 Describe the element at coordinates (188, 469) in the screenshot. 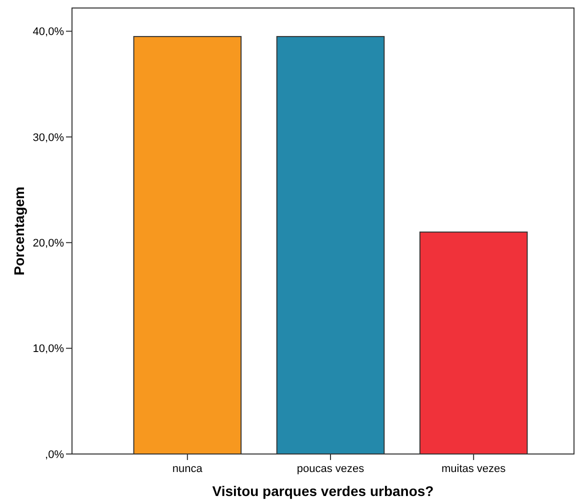

I see `x-tick-label: nunca` at that location.